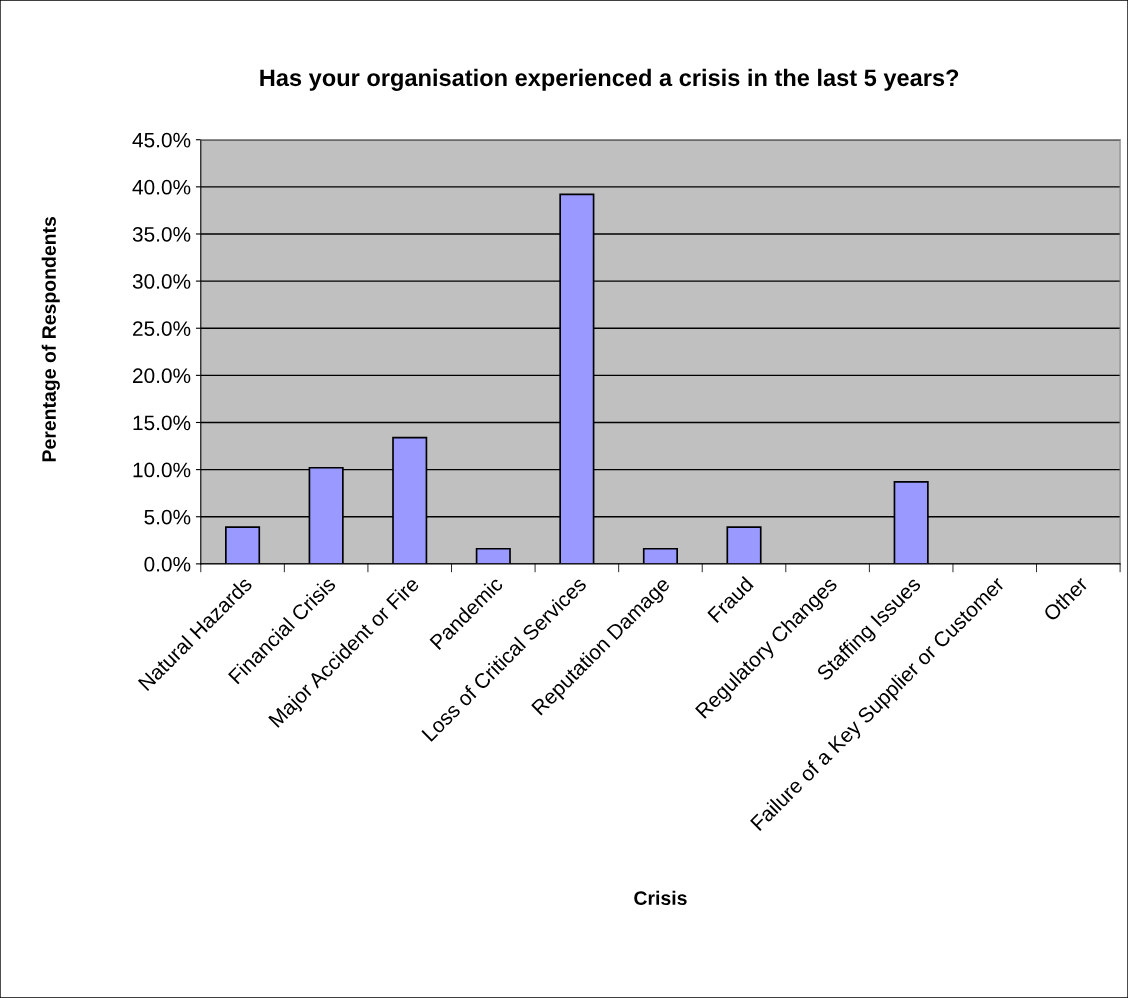 The height and width of the screenshot is (998, 1128). I want to click on y-tick-label: 30.0%, so click(161, 281).